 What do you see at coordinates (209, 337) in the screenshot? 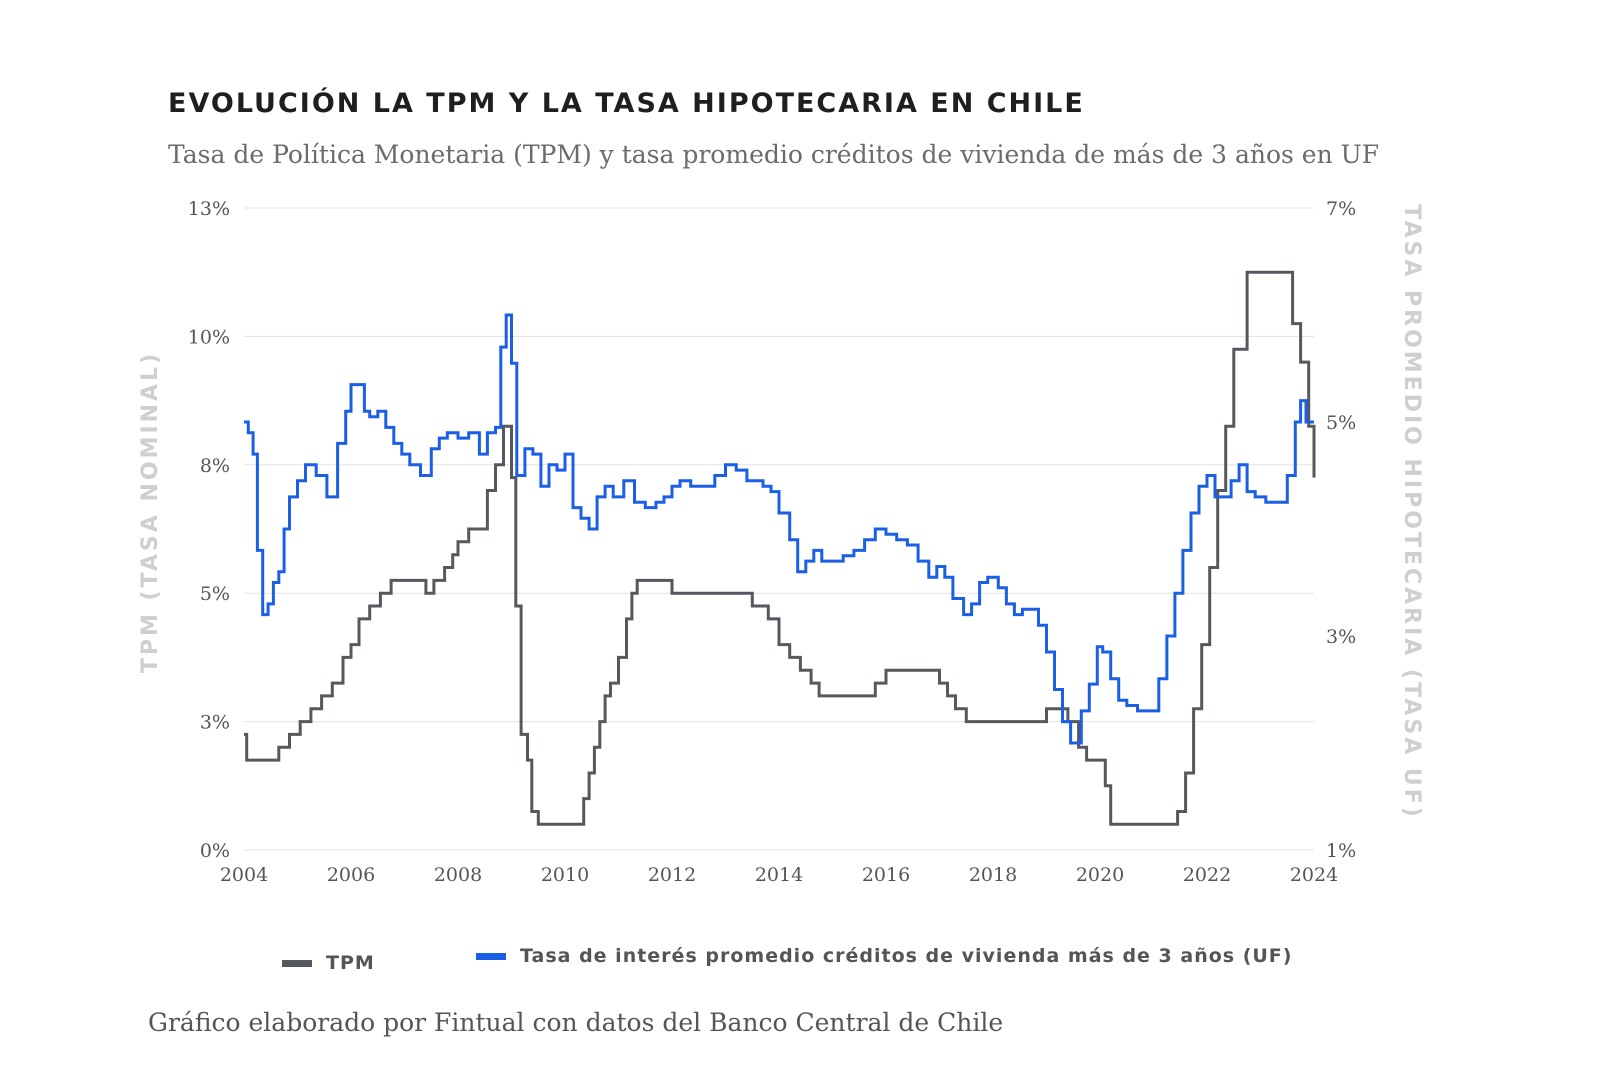
I see `y-left-tick-label: 10%` at bounding box center [209, 337].